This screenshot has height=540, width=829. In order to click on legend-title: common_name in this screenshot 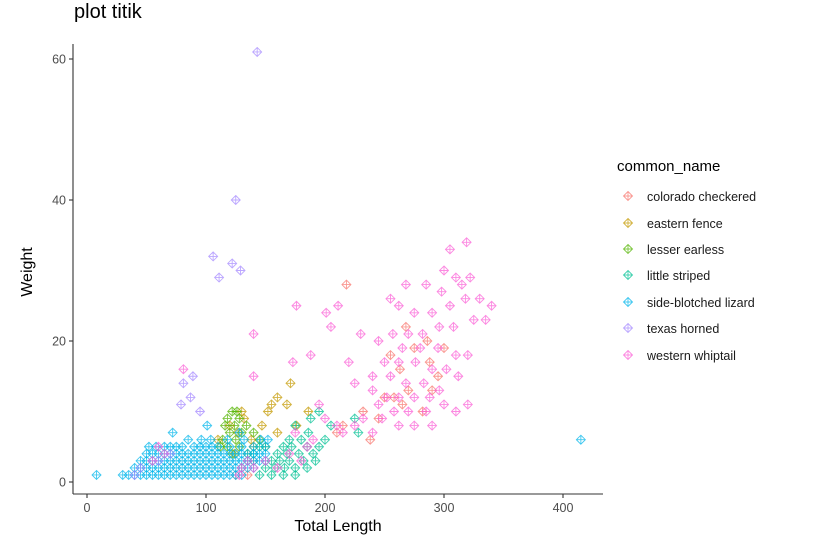, I will do `click(669, 166)`.